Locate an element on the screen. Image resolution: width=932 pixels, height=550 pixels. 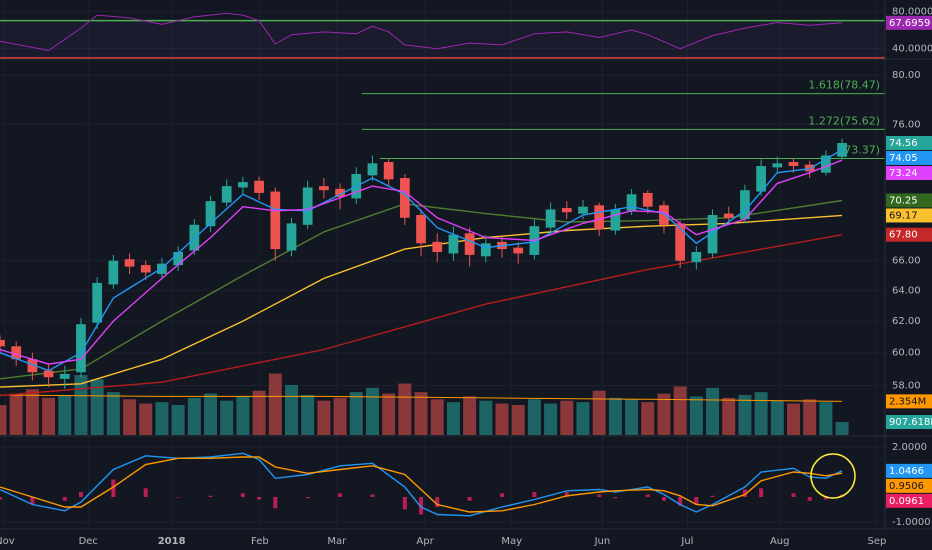
price-tag: 70.25 is located at coordinates (903, 200).